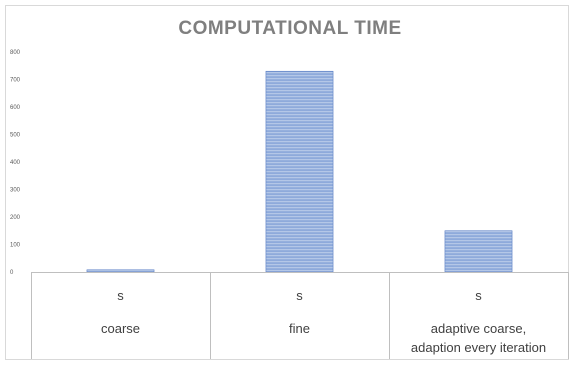 Image resolution: width=574 pixels, height=370 pixels. Describe the element at coordinates (15, 246) in the screenshot. I see `y-tick-label: 100` at that location.